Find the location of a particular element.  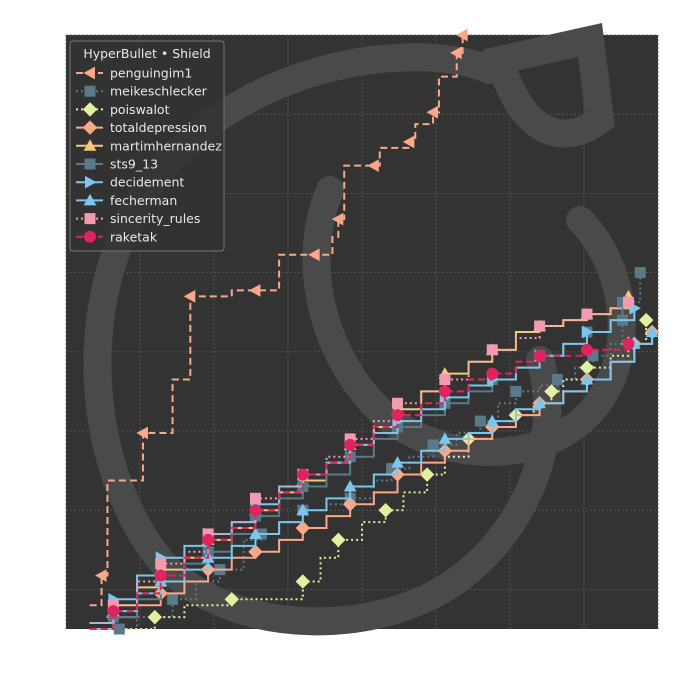

legend-label: poiswalot is located at coordinates (140, 109).